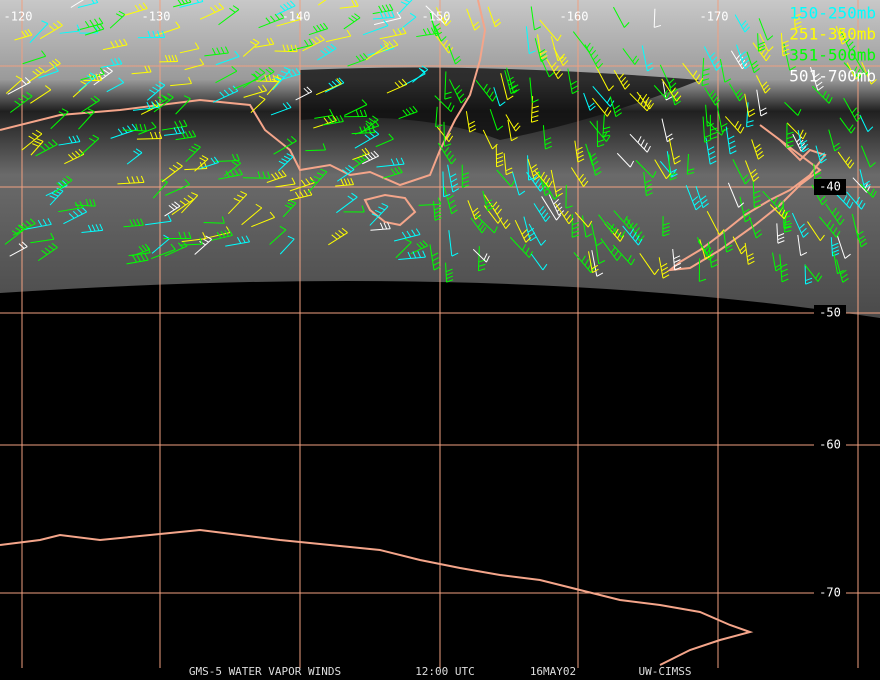  I want to click on label-bg, so click(830, 187).